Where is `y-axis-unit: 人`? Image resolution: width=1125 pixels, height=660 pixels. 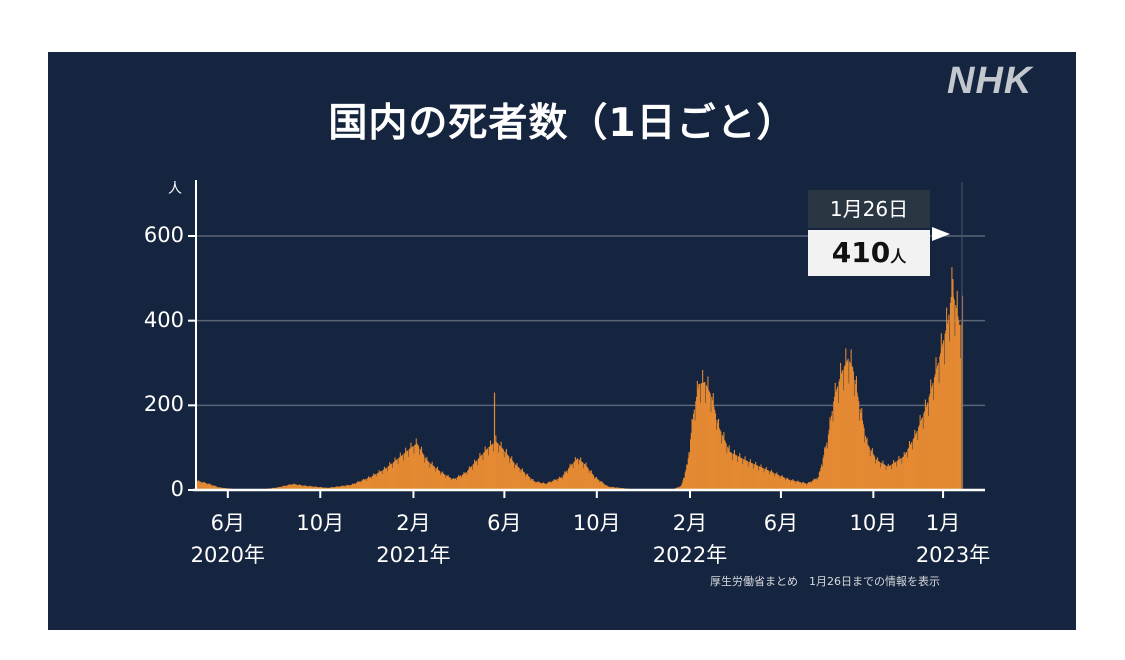 y-axis-unit: 人 is located at coordinates (175, 189).